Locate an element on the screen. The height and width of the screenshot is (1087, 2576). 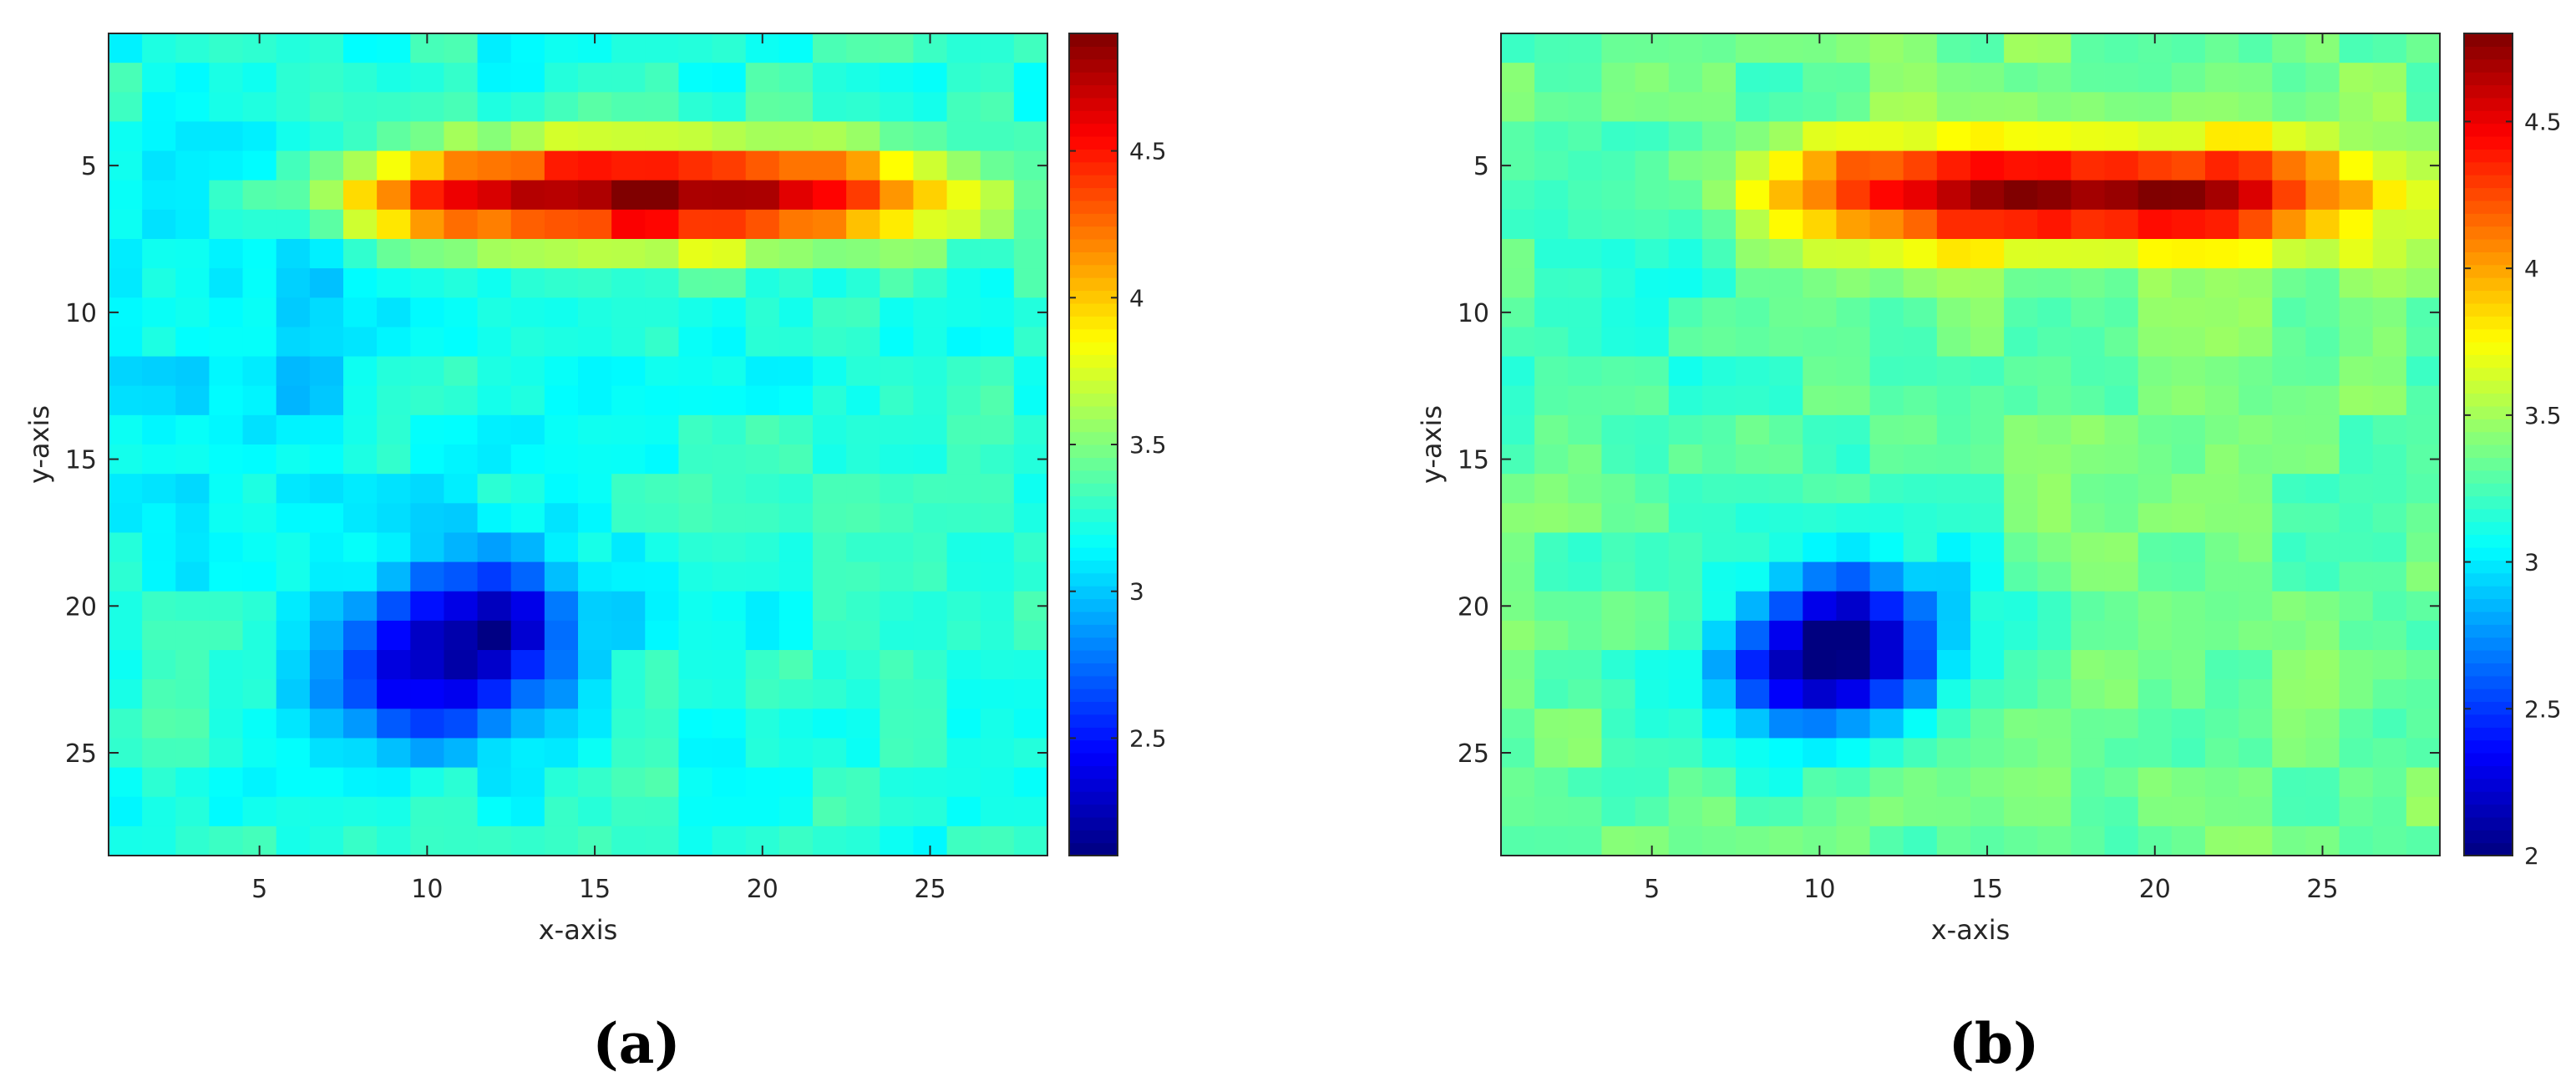
panel-label-b: (b) is located at coordinates (1994, 1043).